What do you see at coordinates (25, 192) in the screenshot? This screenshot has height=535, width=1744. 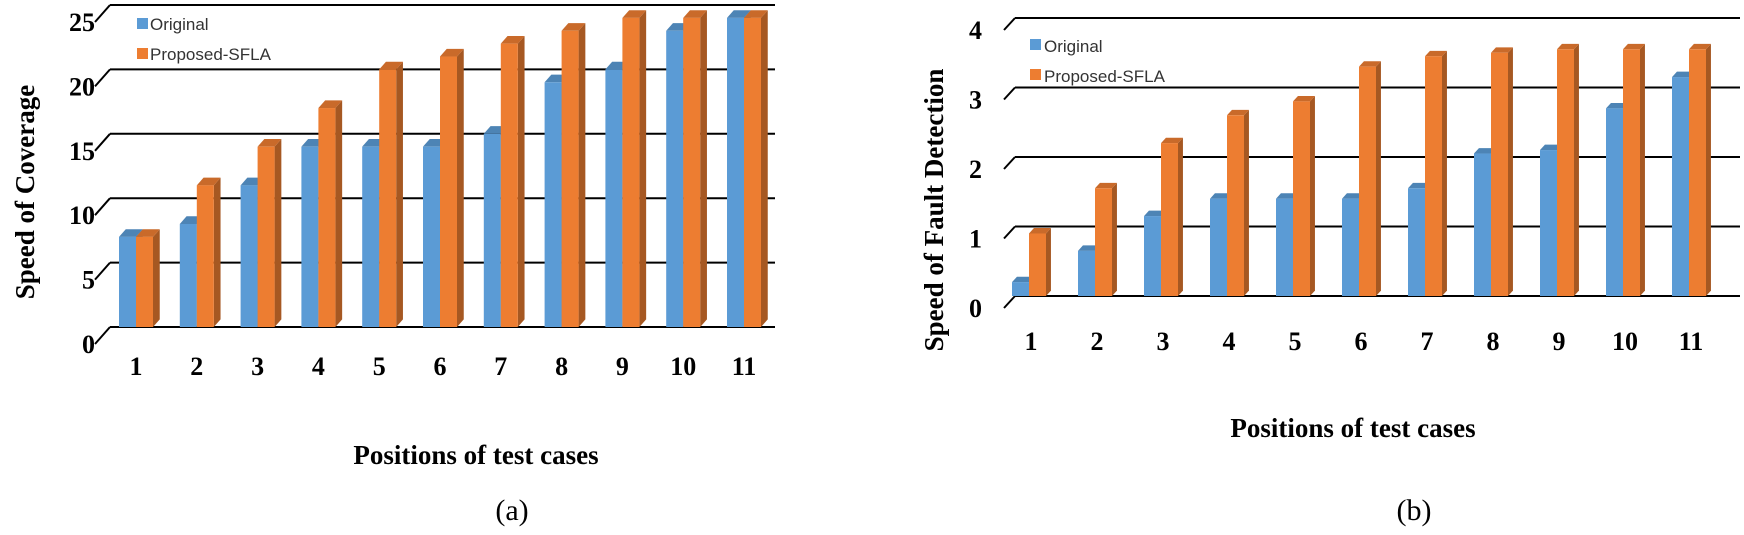 I see `chart-a-y-axis-label: Speed of Coverage` at bounding box center [25, 192].